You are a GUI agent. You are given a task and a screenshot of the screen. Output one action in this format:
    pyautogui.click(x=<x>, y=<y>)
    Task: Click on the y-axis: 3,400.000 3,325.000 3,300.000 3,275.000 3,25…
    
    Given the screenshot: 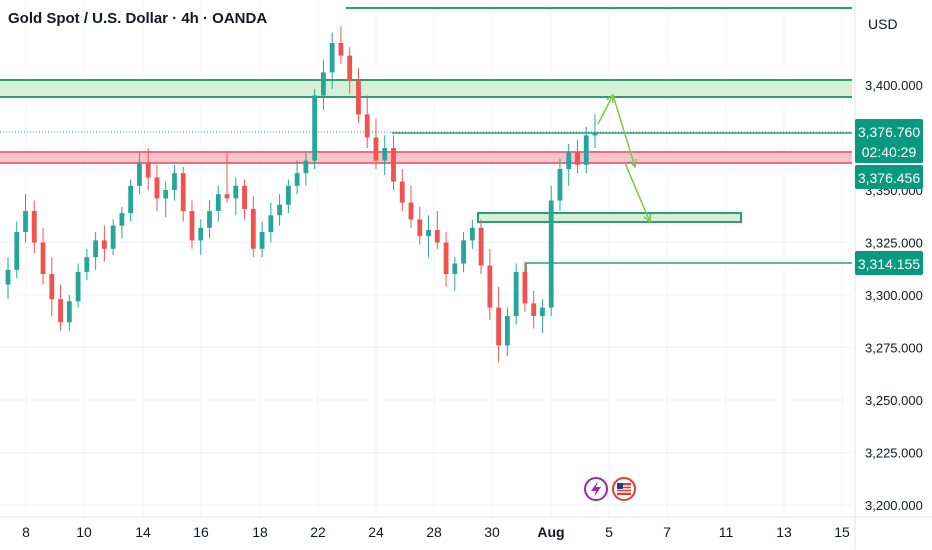 What is the action you would take?
    pyautogui.click(x=894, y=295)
    